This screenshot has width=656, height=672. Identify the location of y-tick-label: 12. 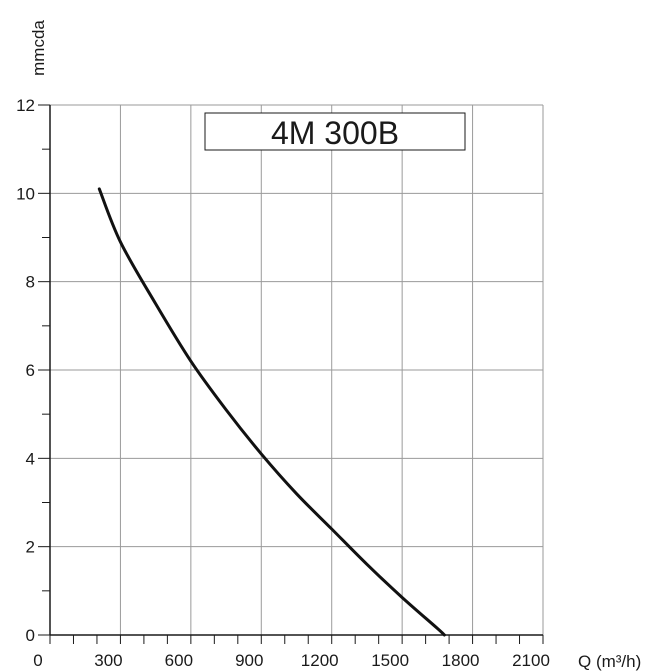
(25, 105).